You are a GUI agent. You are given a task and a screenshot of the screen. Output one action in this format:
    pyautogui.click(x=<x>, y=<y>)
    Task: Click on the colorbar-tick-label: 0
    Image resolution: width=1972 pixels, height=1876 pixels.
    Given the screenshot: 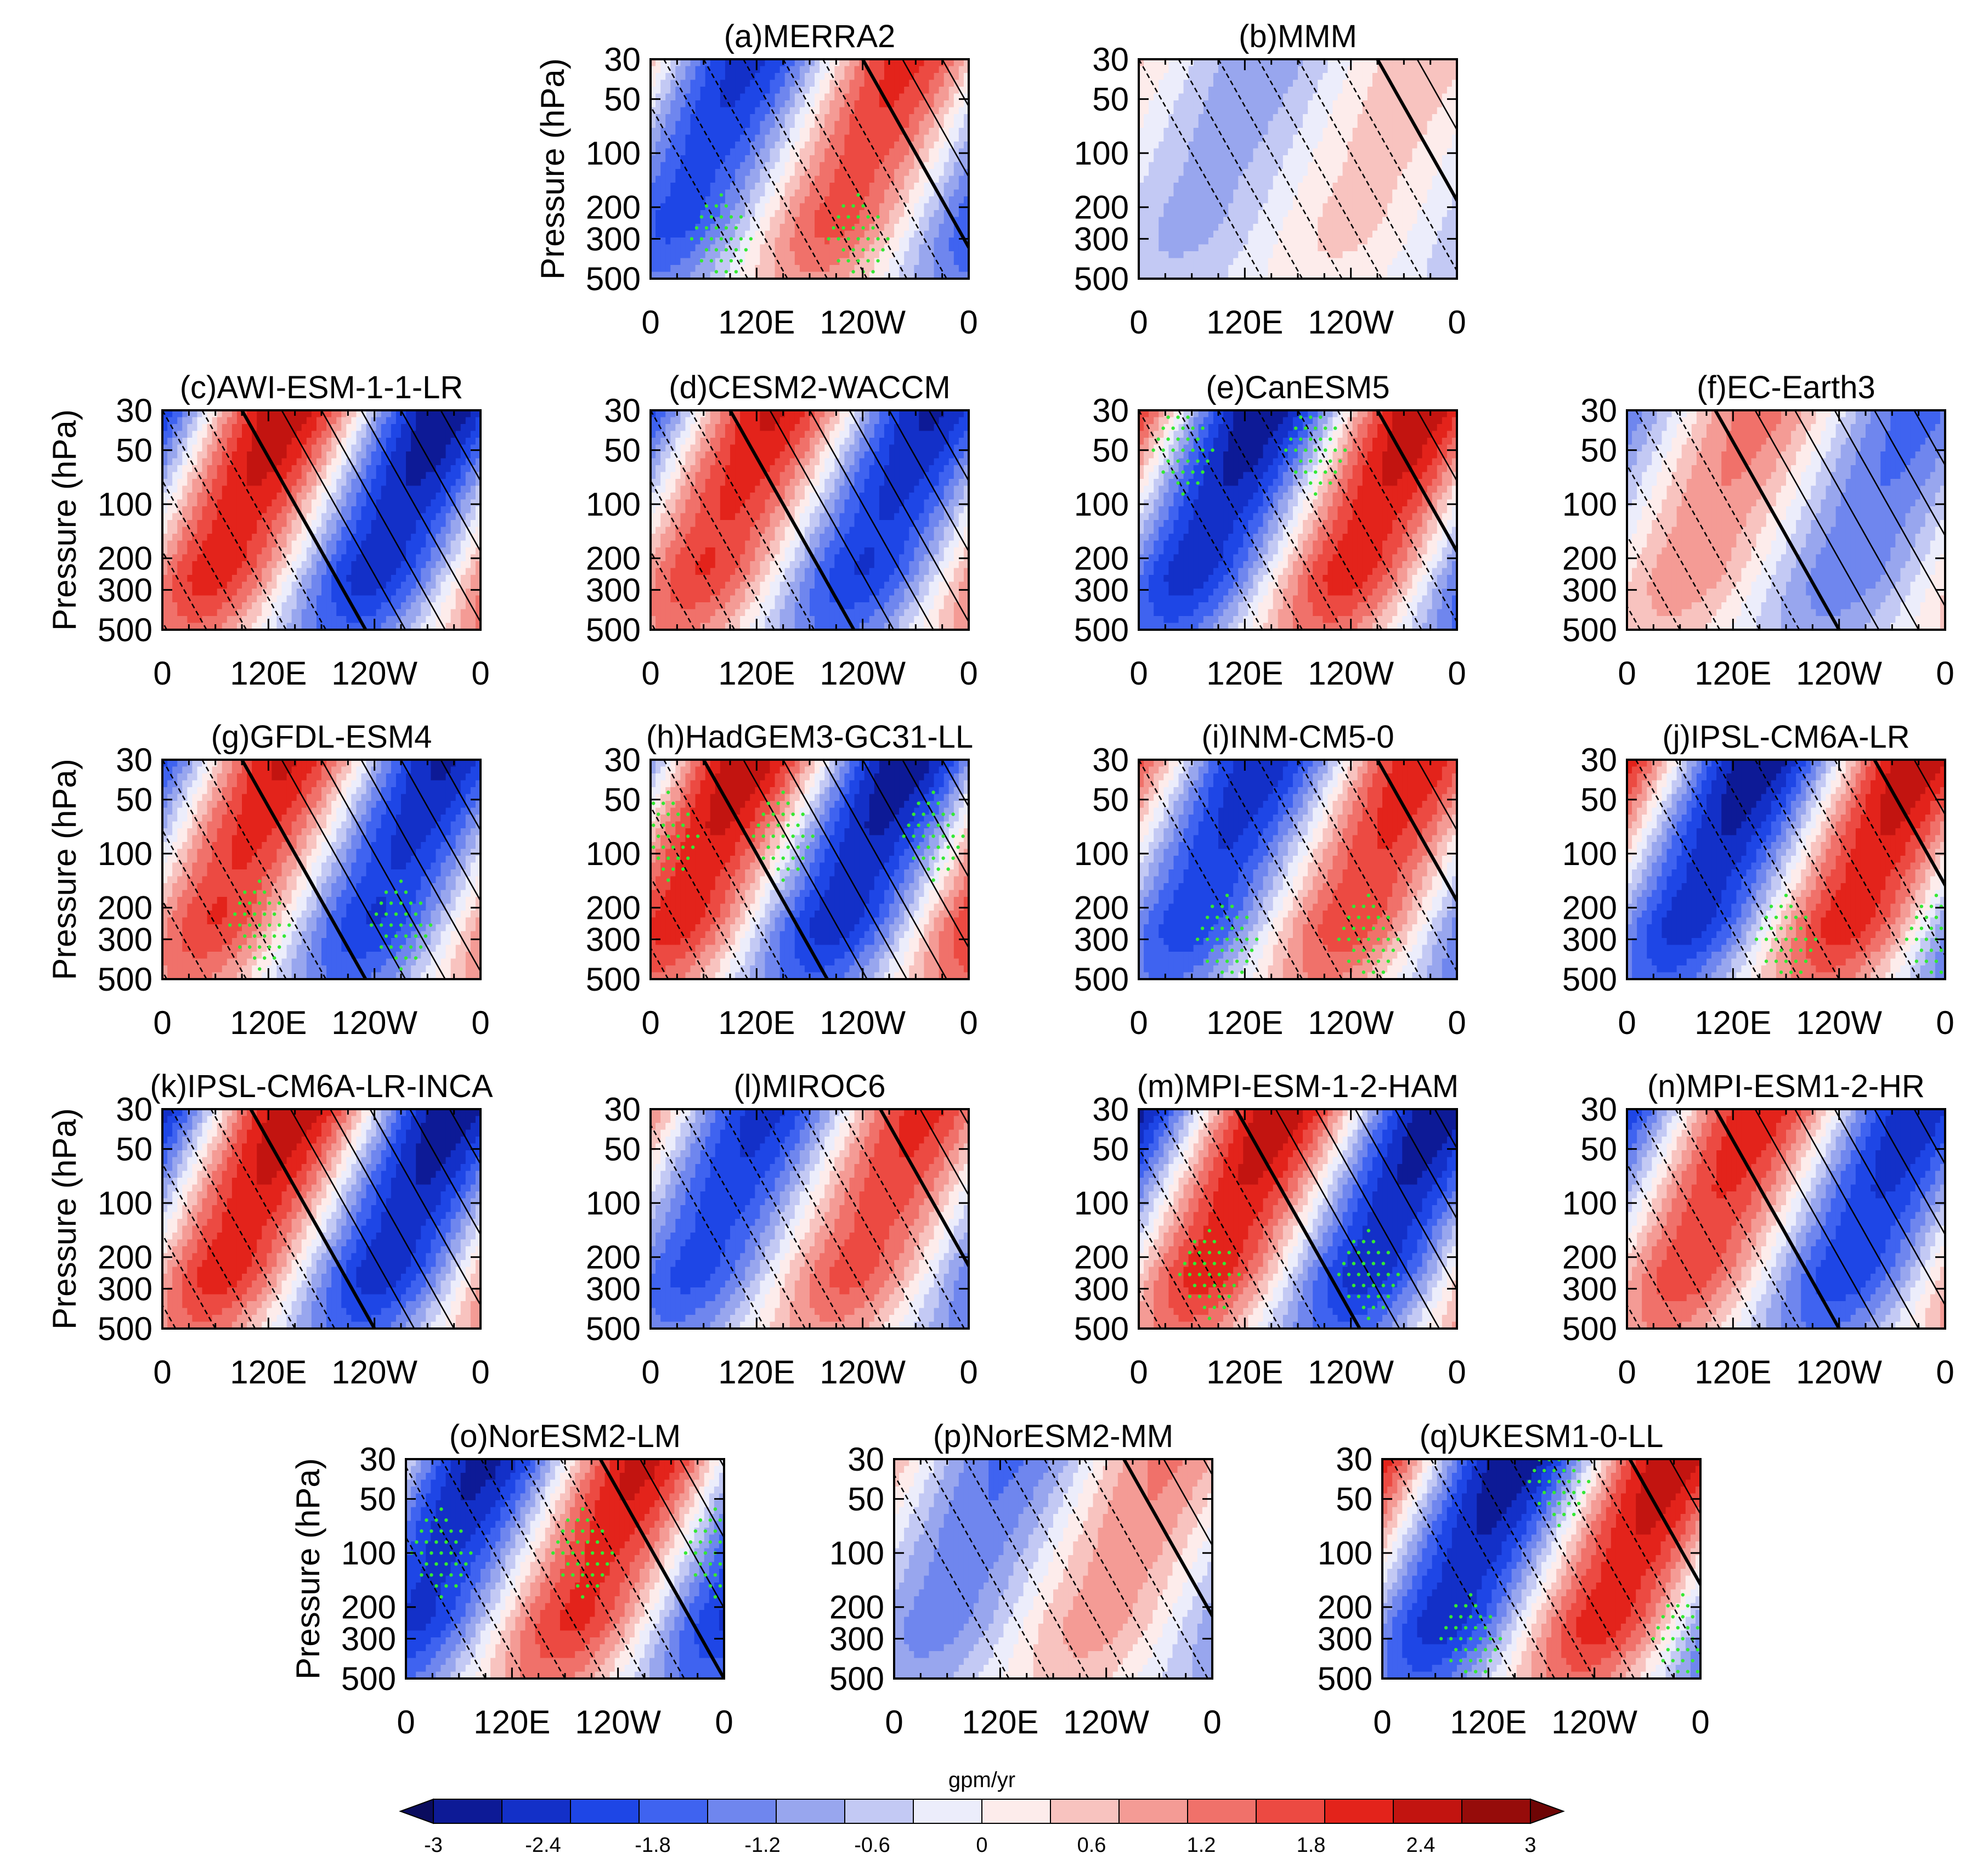 What is the action you would take?
    pyautogui.click(x=981, y=1846)
    